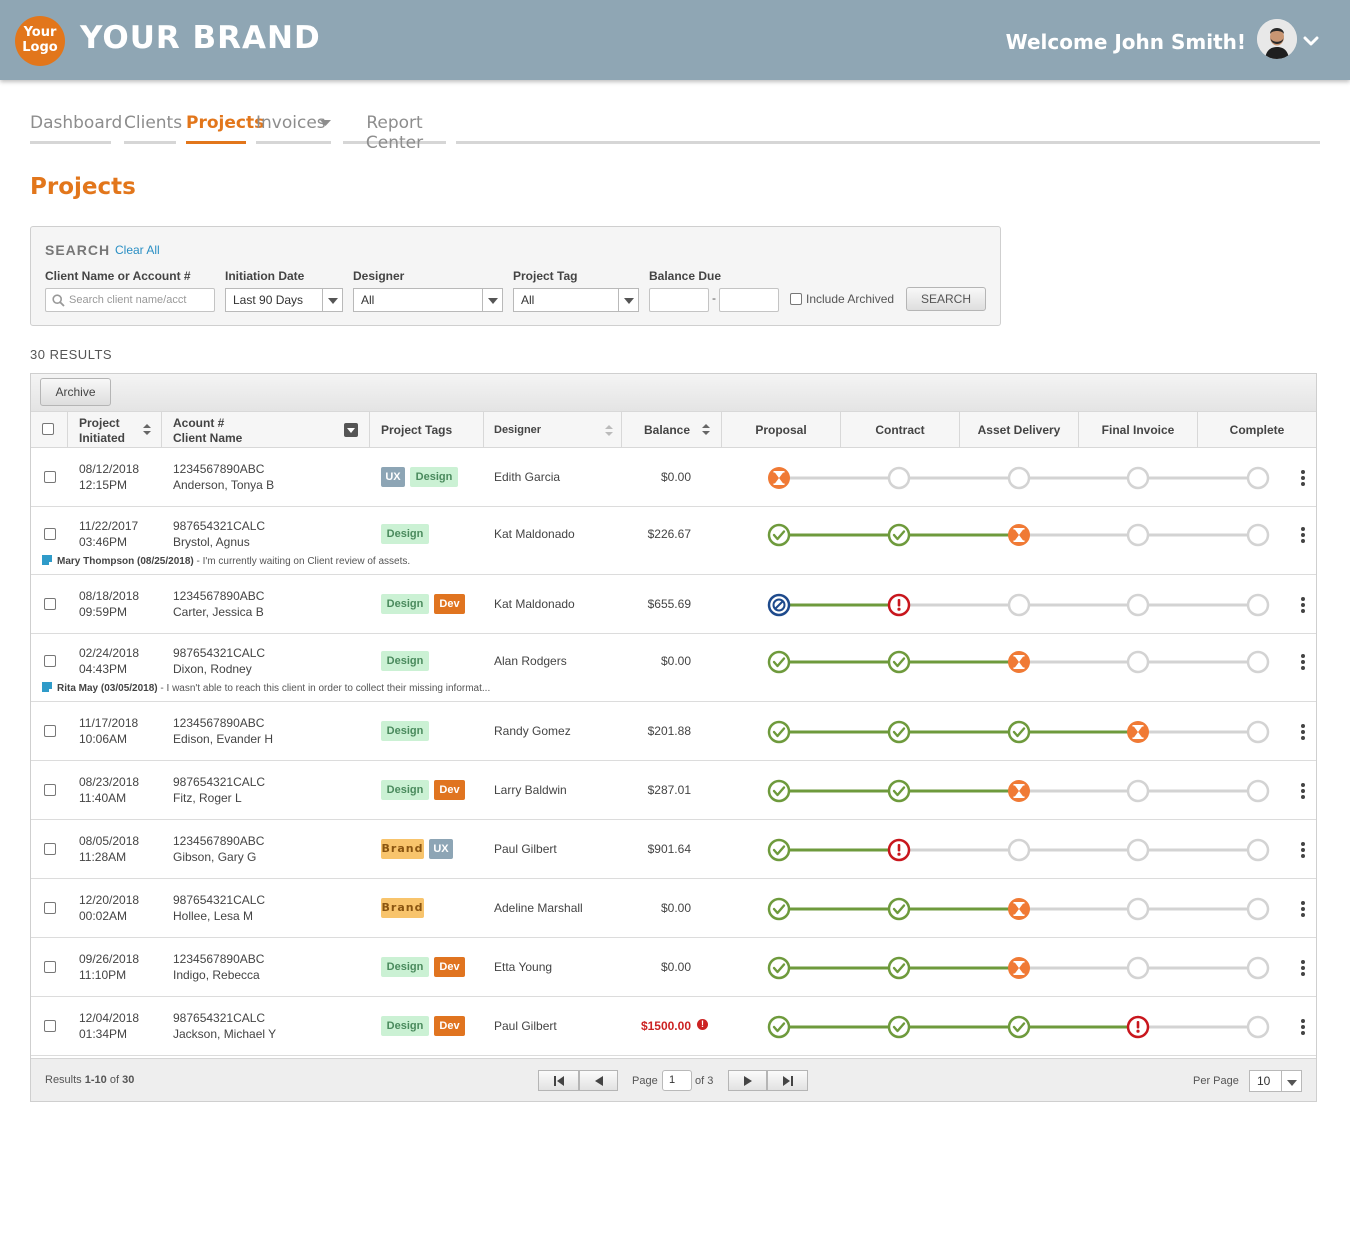 This screenshot has width=1350, height=1252. What do you see at coordinates (225, 128) in the screenshot?
I see `tab-projects: Projects` at bounding box center [225, 128].